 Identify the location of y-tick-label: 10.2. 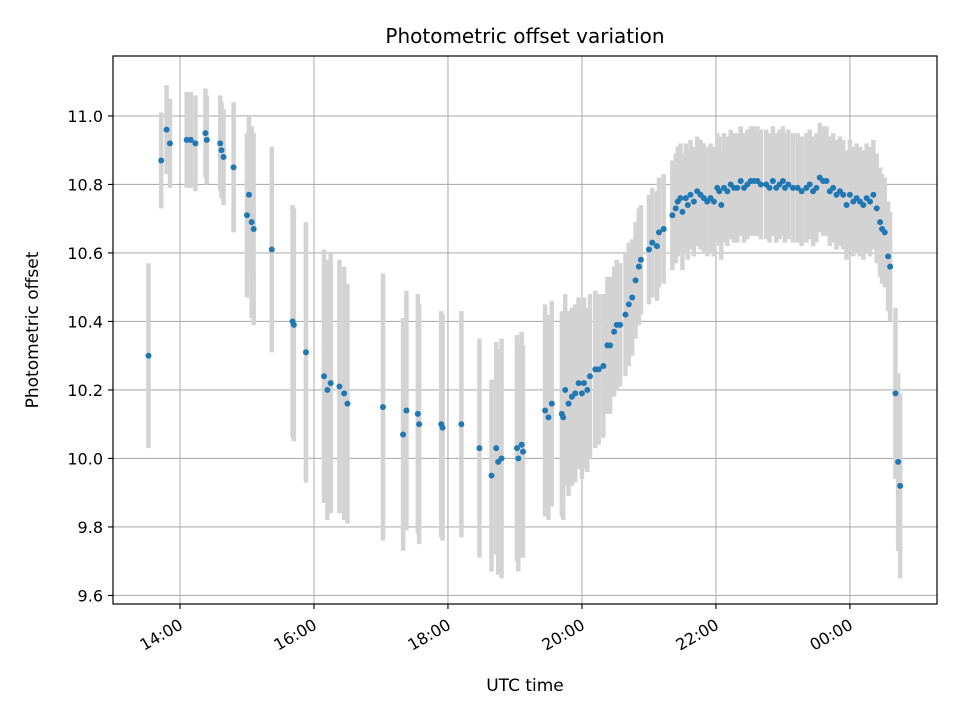
(85, 390).